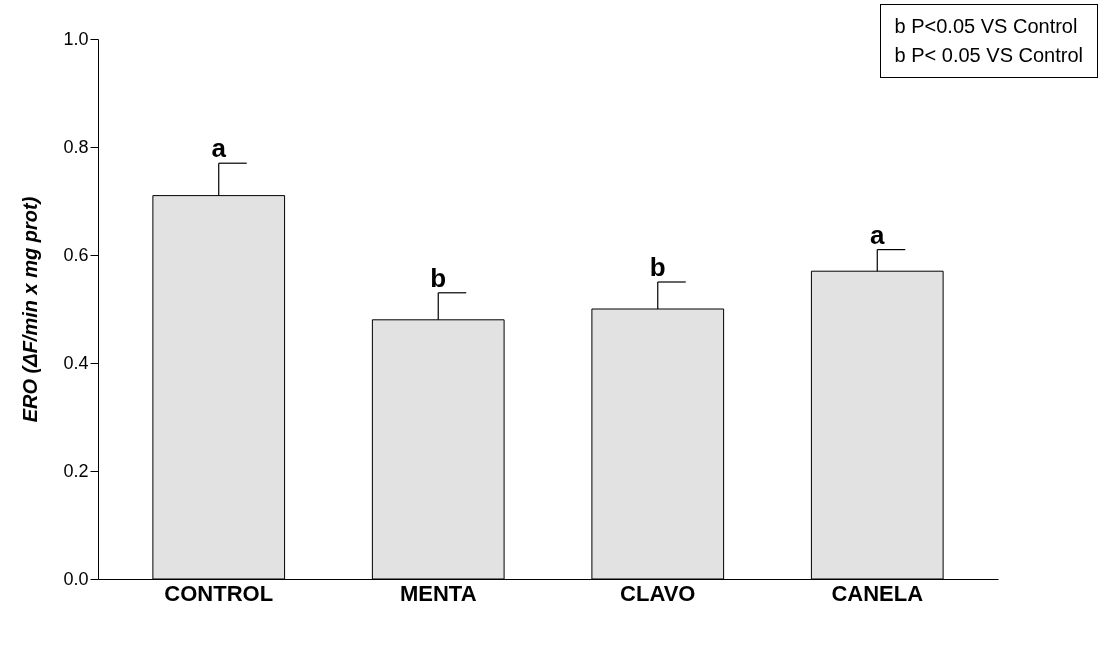  Describe the element at coordinates (76, 146) in the screenshot. I see `y-tick-label: 0.8` at that location.